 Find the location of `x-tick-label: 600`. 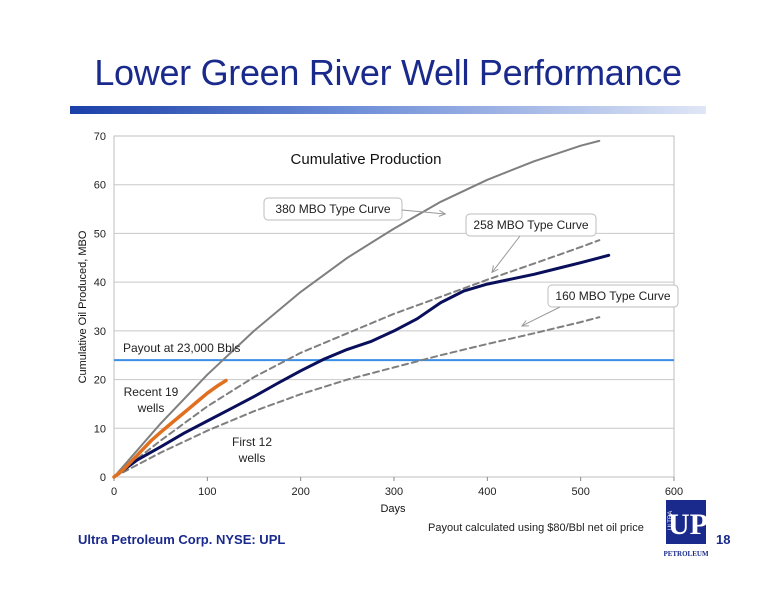

x-tick-label: 600 is located at coordinates (674, 492).